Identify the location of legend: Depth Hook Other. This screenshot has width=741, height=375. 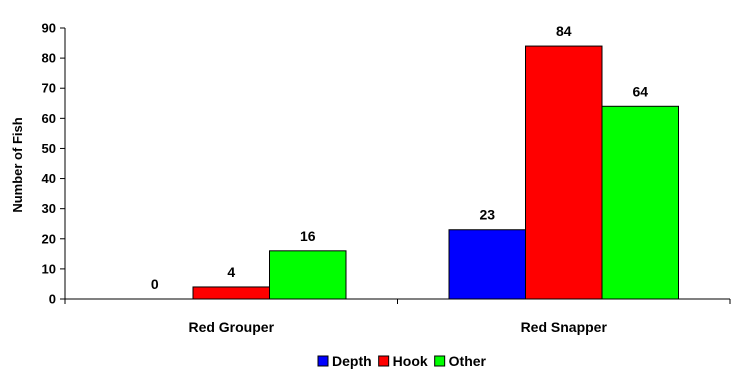
(402, 361).